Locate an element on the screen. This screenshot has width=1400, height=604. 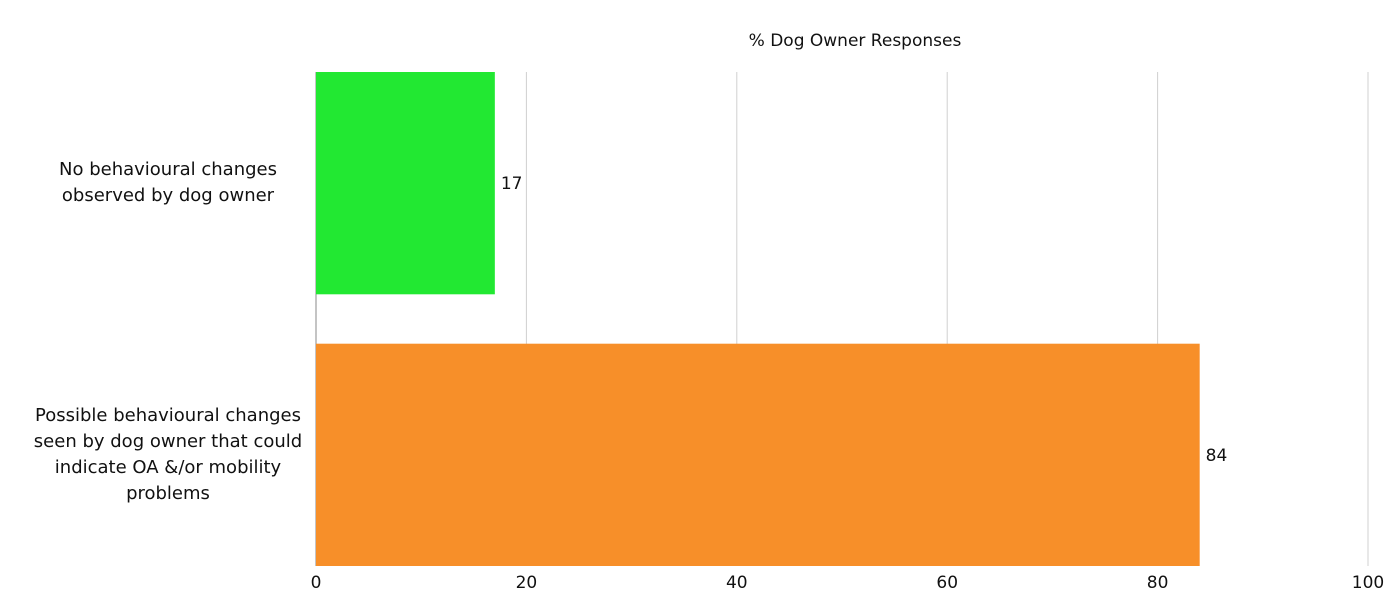
bar-value-label: 84 is located at coordinates (1217, 456).